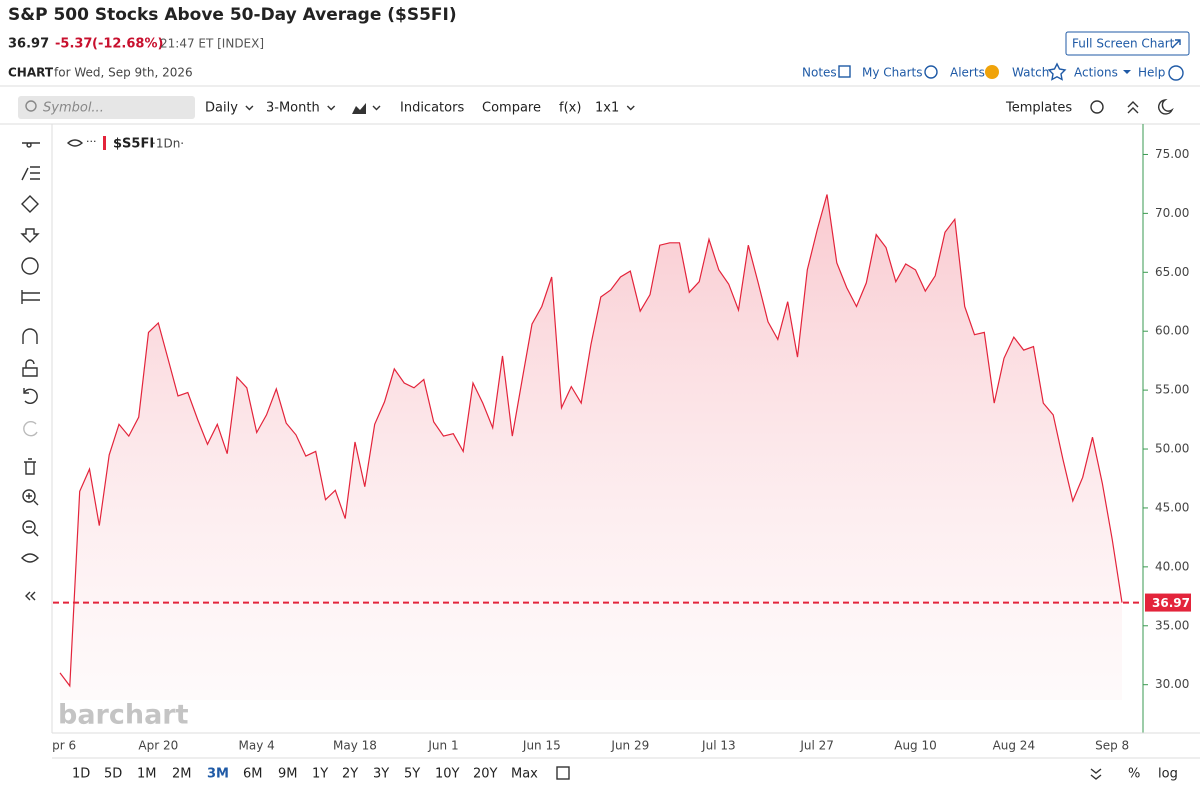  I want to click on magnet-icon, so click(30, 336).